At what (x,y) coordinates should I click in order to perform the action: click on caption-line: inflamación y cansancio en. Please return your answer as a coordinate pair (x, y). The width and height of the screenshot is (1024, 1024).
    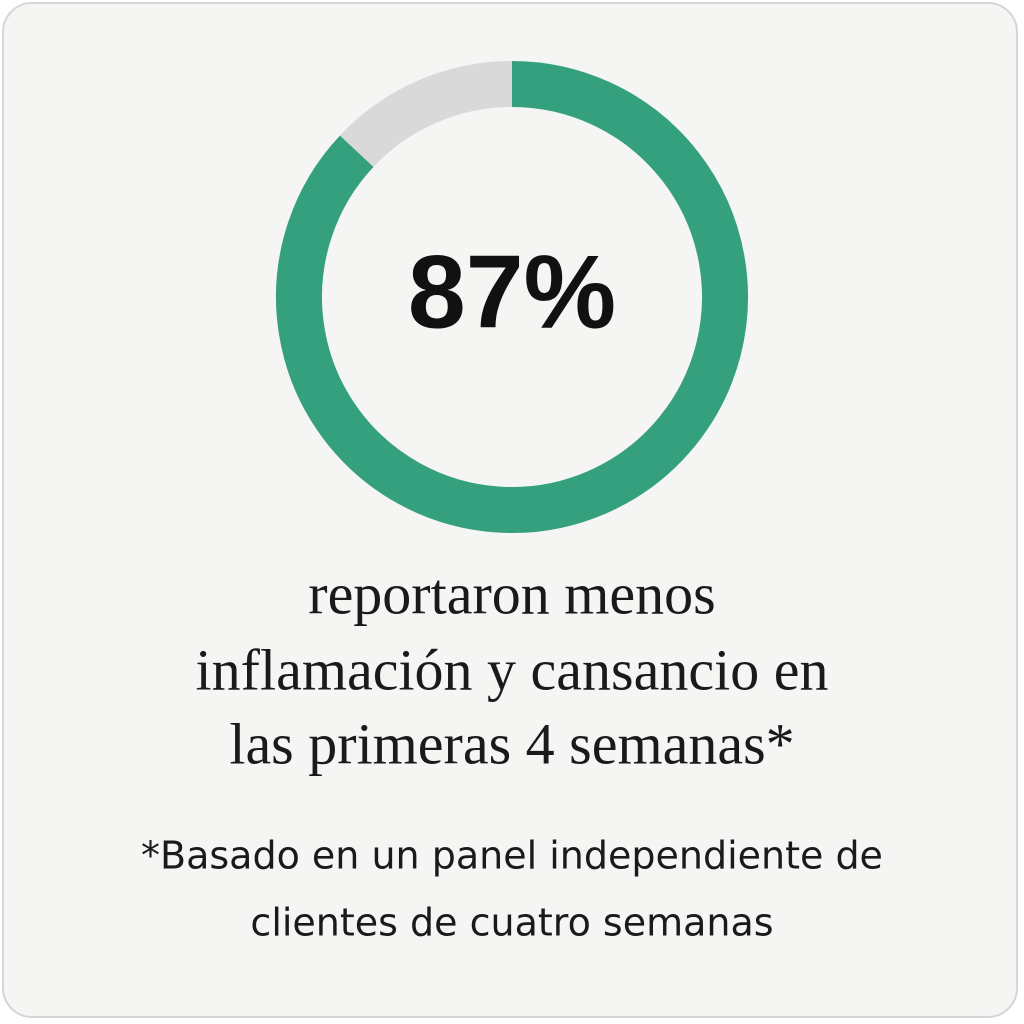
    Looking at the image, I should click on (512, 669).